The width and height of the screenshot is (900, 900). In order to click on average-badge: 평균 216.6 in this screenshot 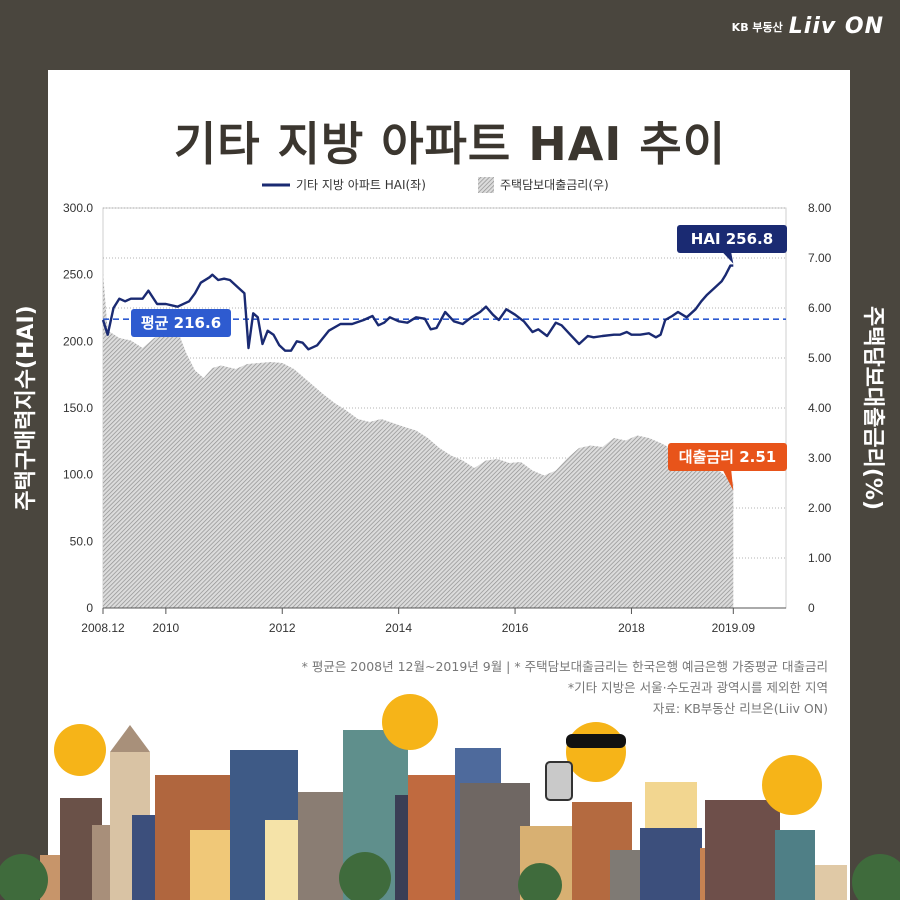, I will do `click(181, 323)`.